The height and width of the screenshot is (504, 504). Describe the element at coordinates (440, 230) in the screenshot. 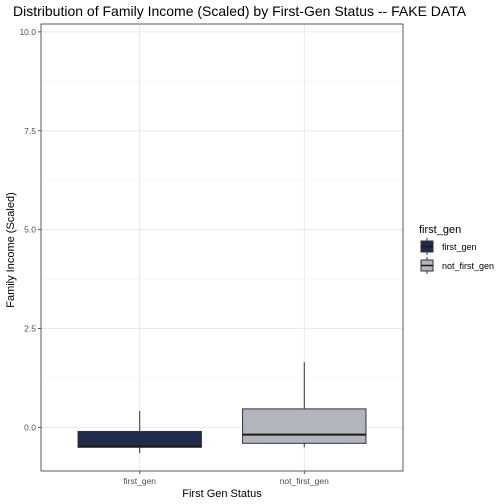

I see `legend-title: first_gen` at that location.